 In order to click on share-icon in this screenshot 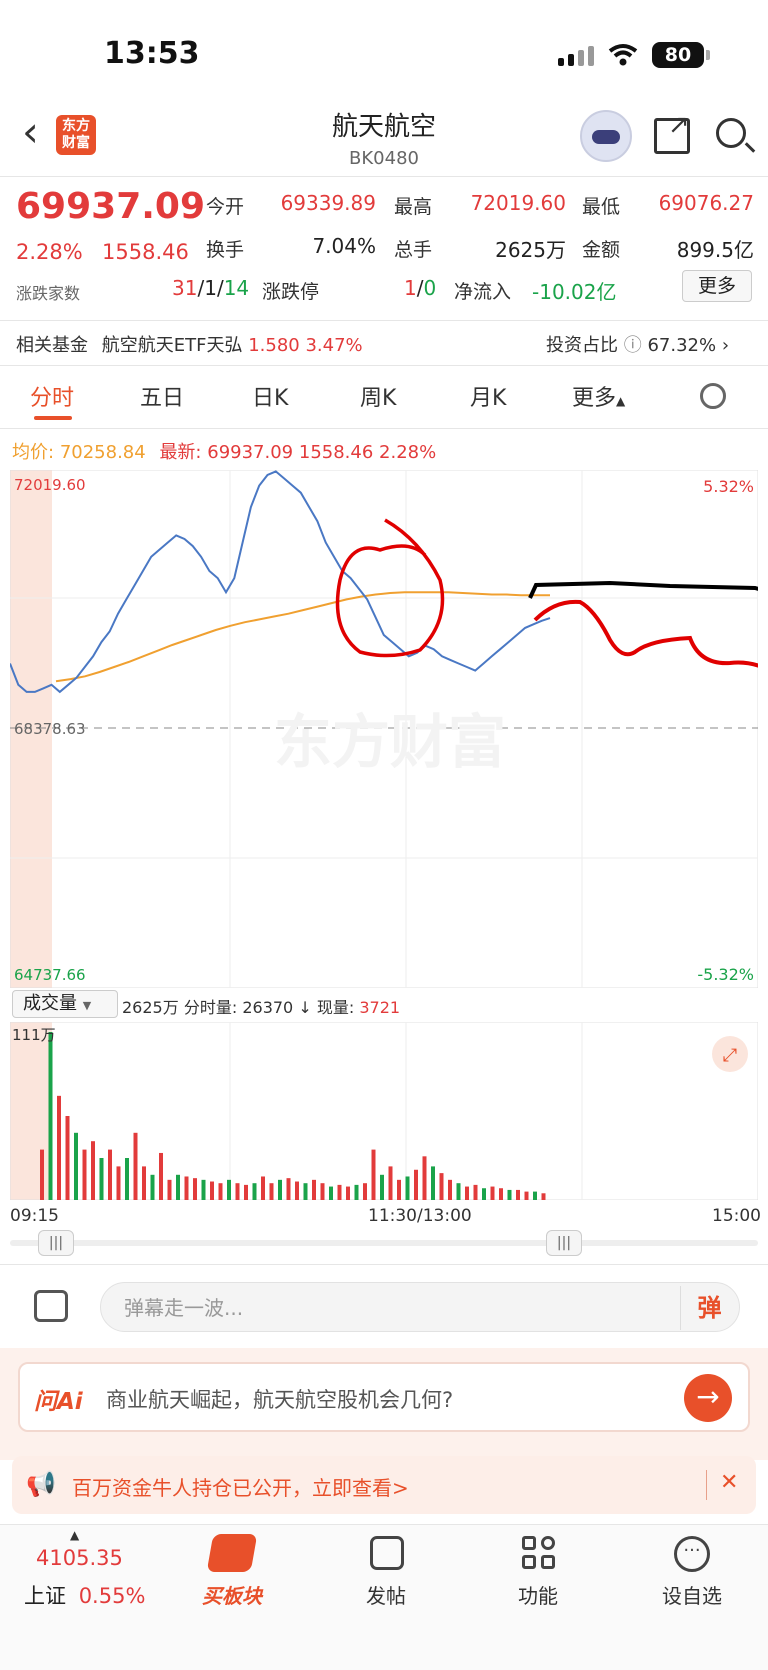, I will do `click(672, 136)`.